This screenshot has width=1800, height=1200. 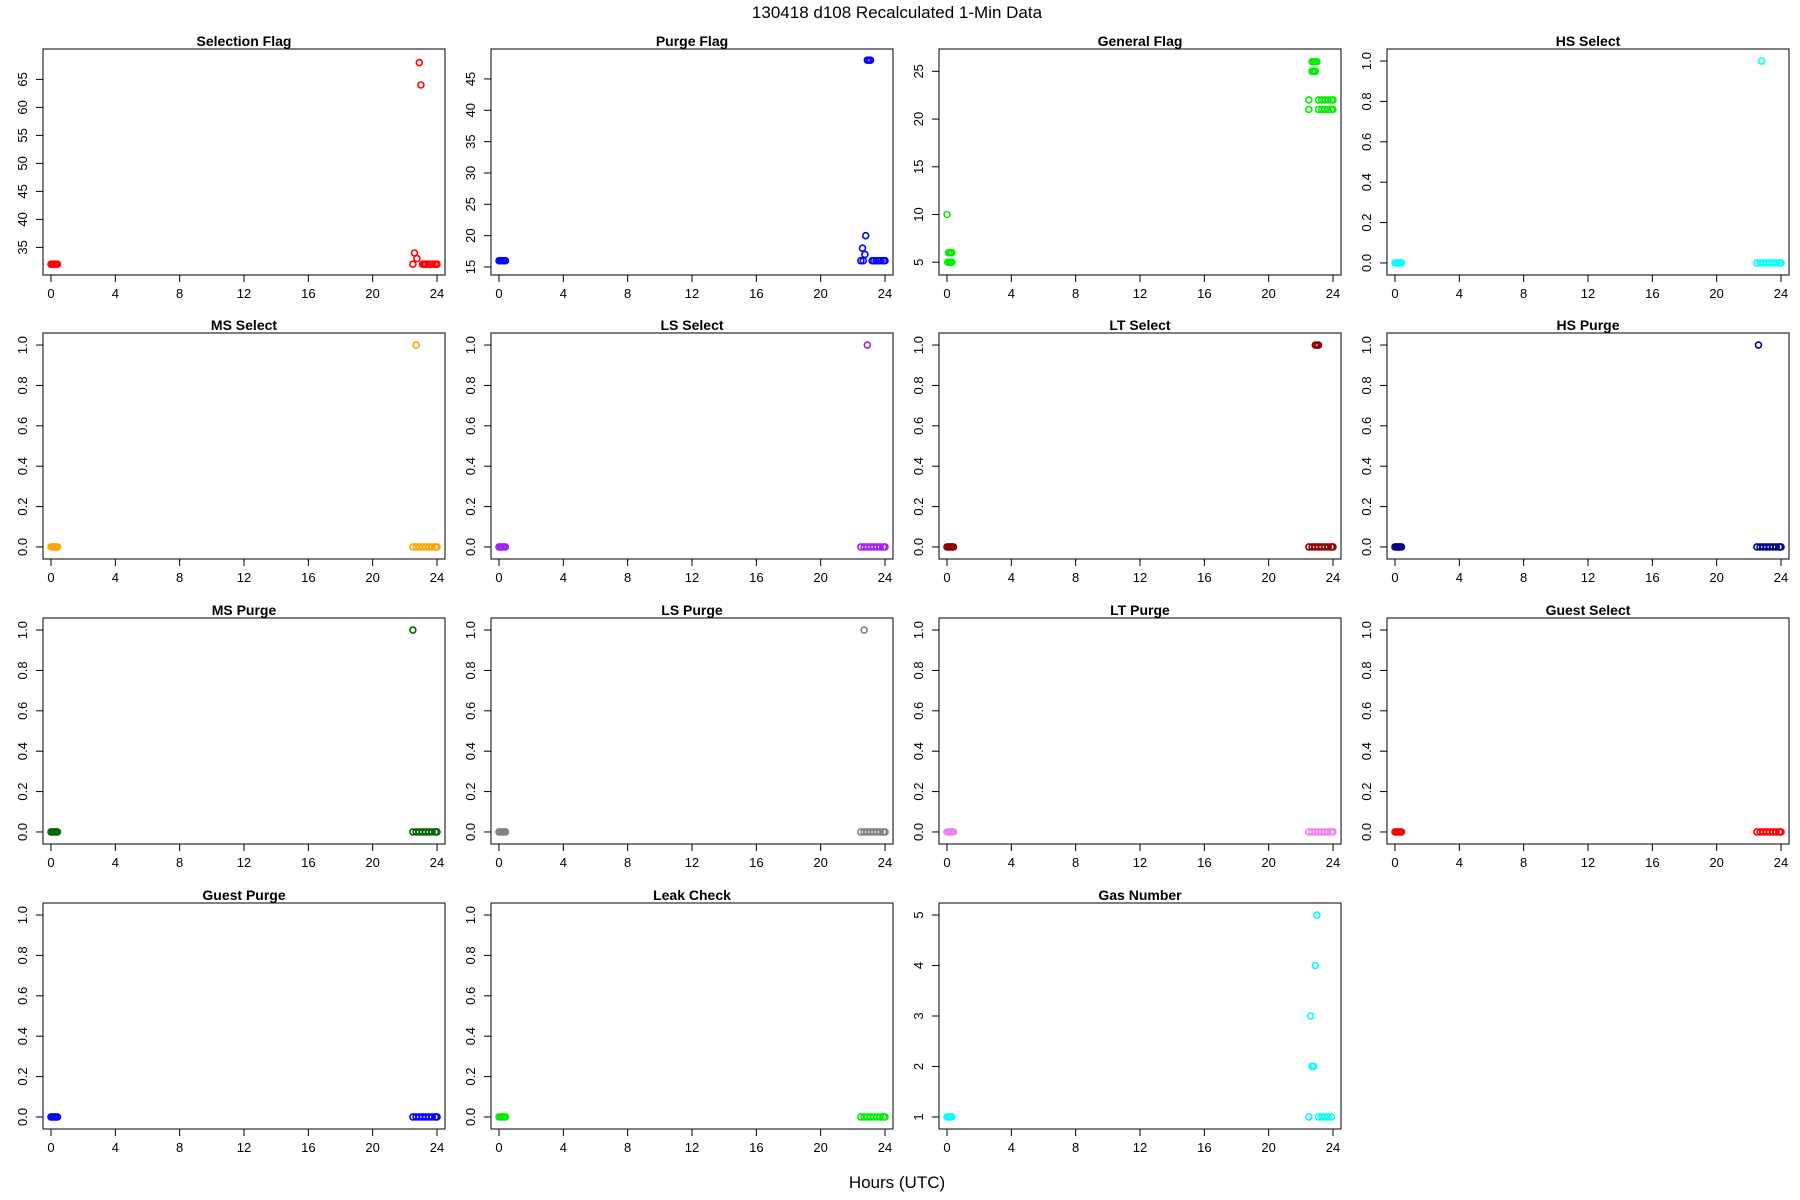 I want to click on panel-title: HS Select, so click(x=1588, y=41).